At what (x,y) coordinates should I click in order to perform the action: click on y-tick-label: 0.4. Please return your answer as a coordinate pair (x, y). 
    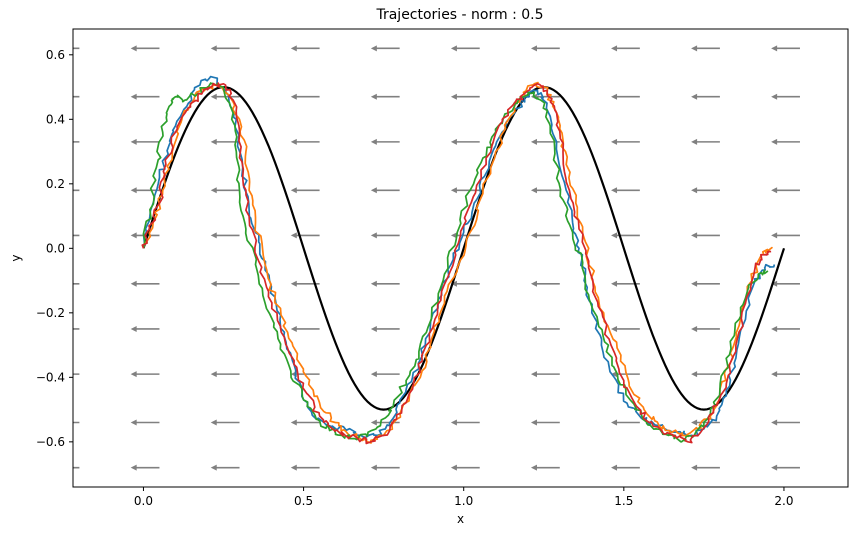
    Looking at the image, I should click on (55, 119).